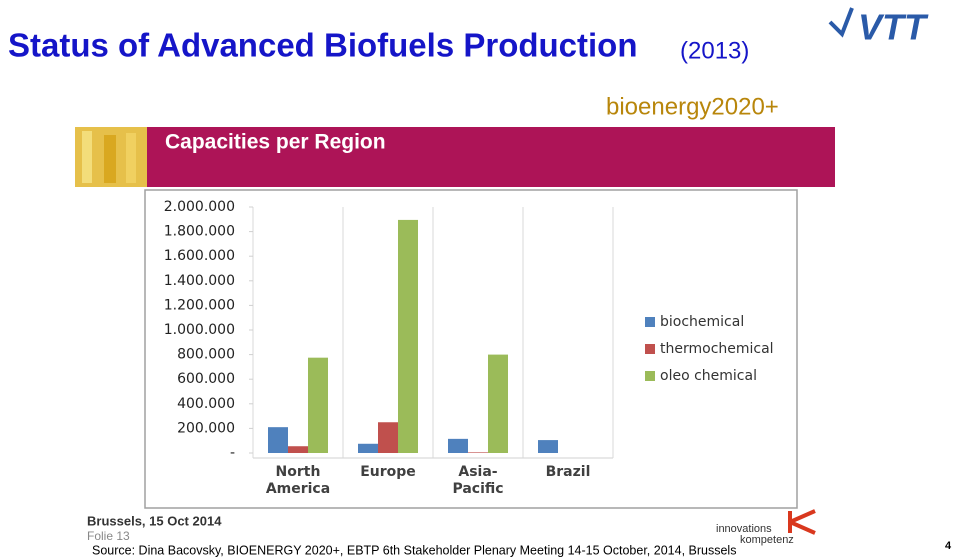 The image size is (960, 560). Describe the element at coordinates (206, 428) in the screenshot. I see `y-tick-label: 200.000` at that location.